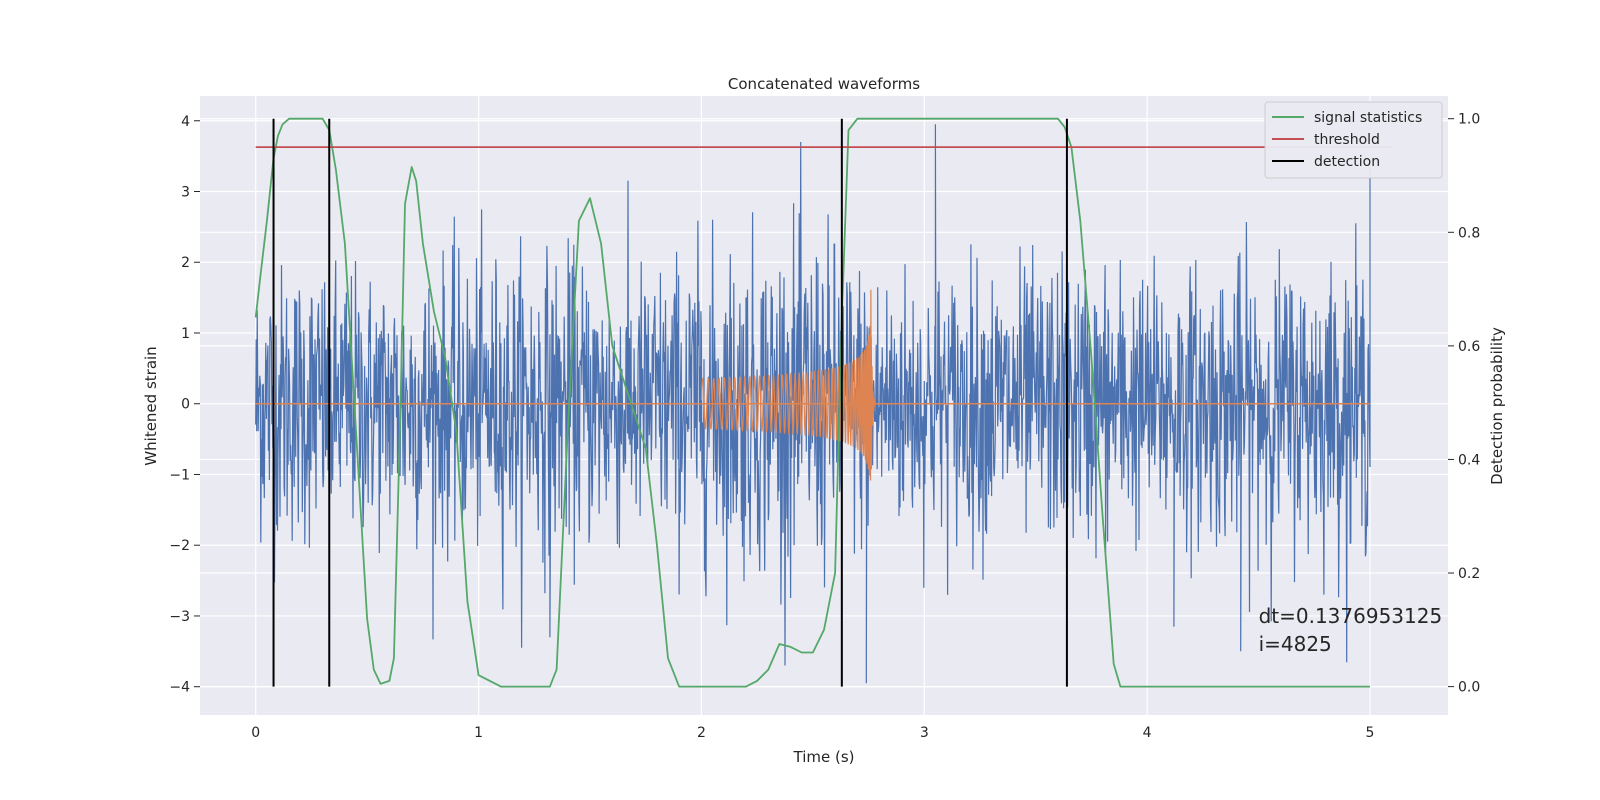  I want to click on annotation-line-i: i=4825, so click(1295, 644).